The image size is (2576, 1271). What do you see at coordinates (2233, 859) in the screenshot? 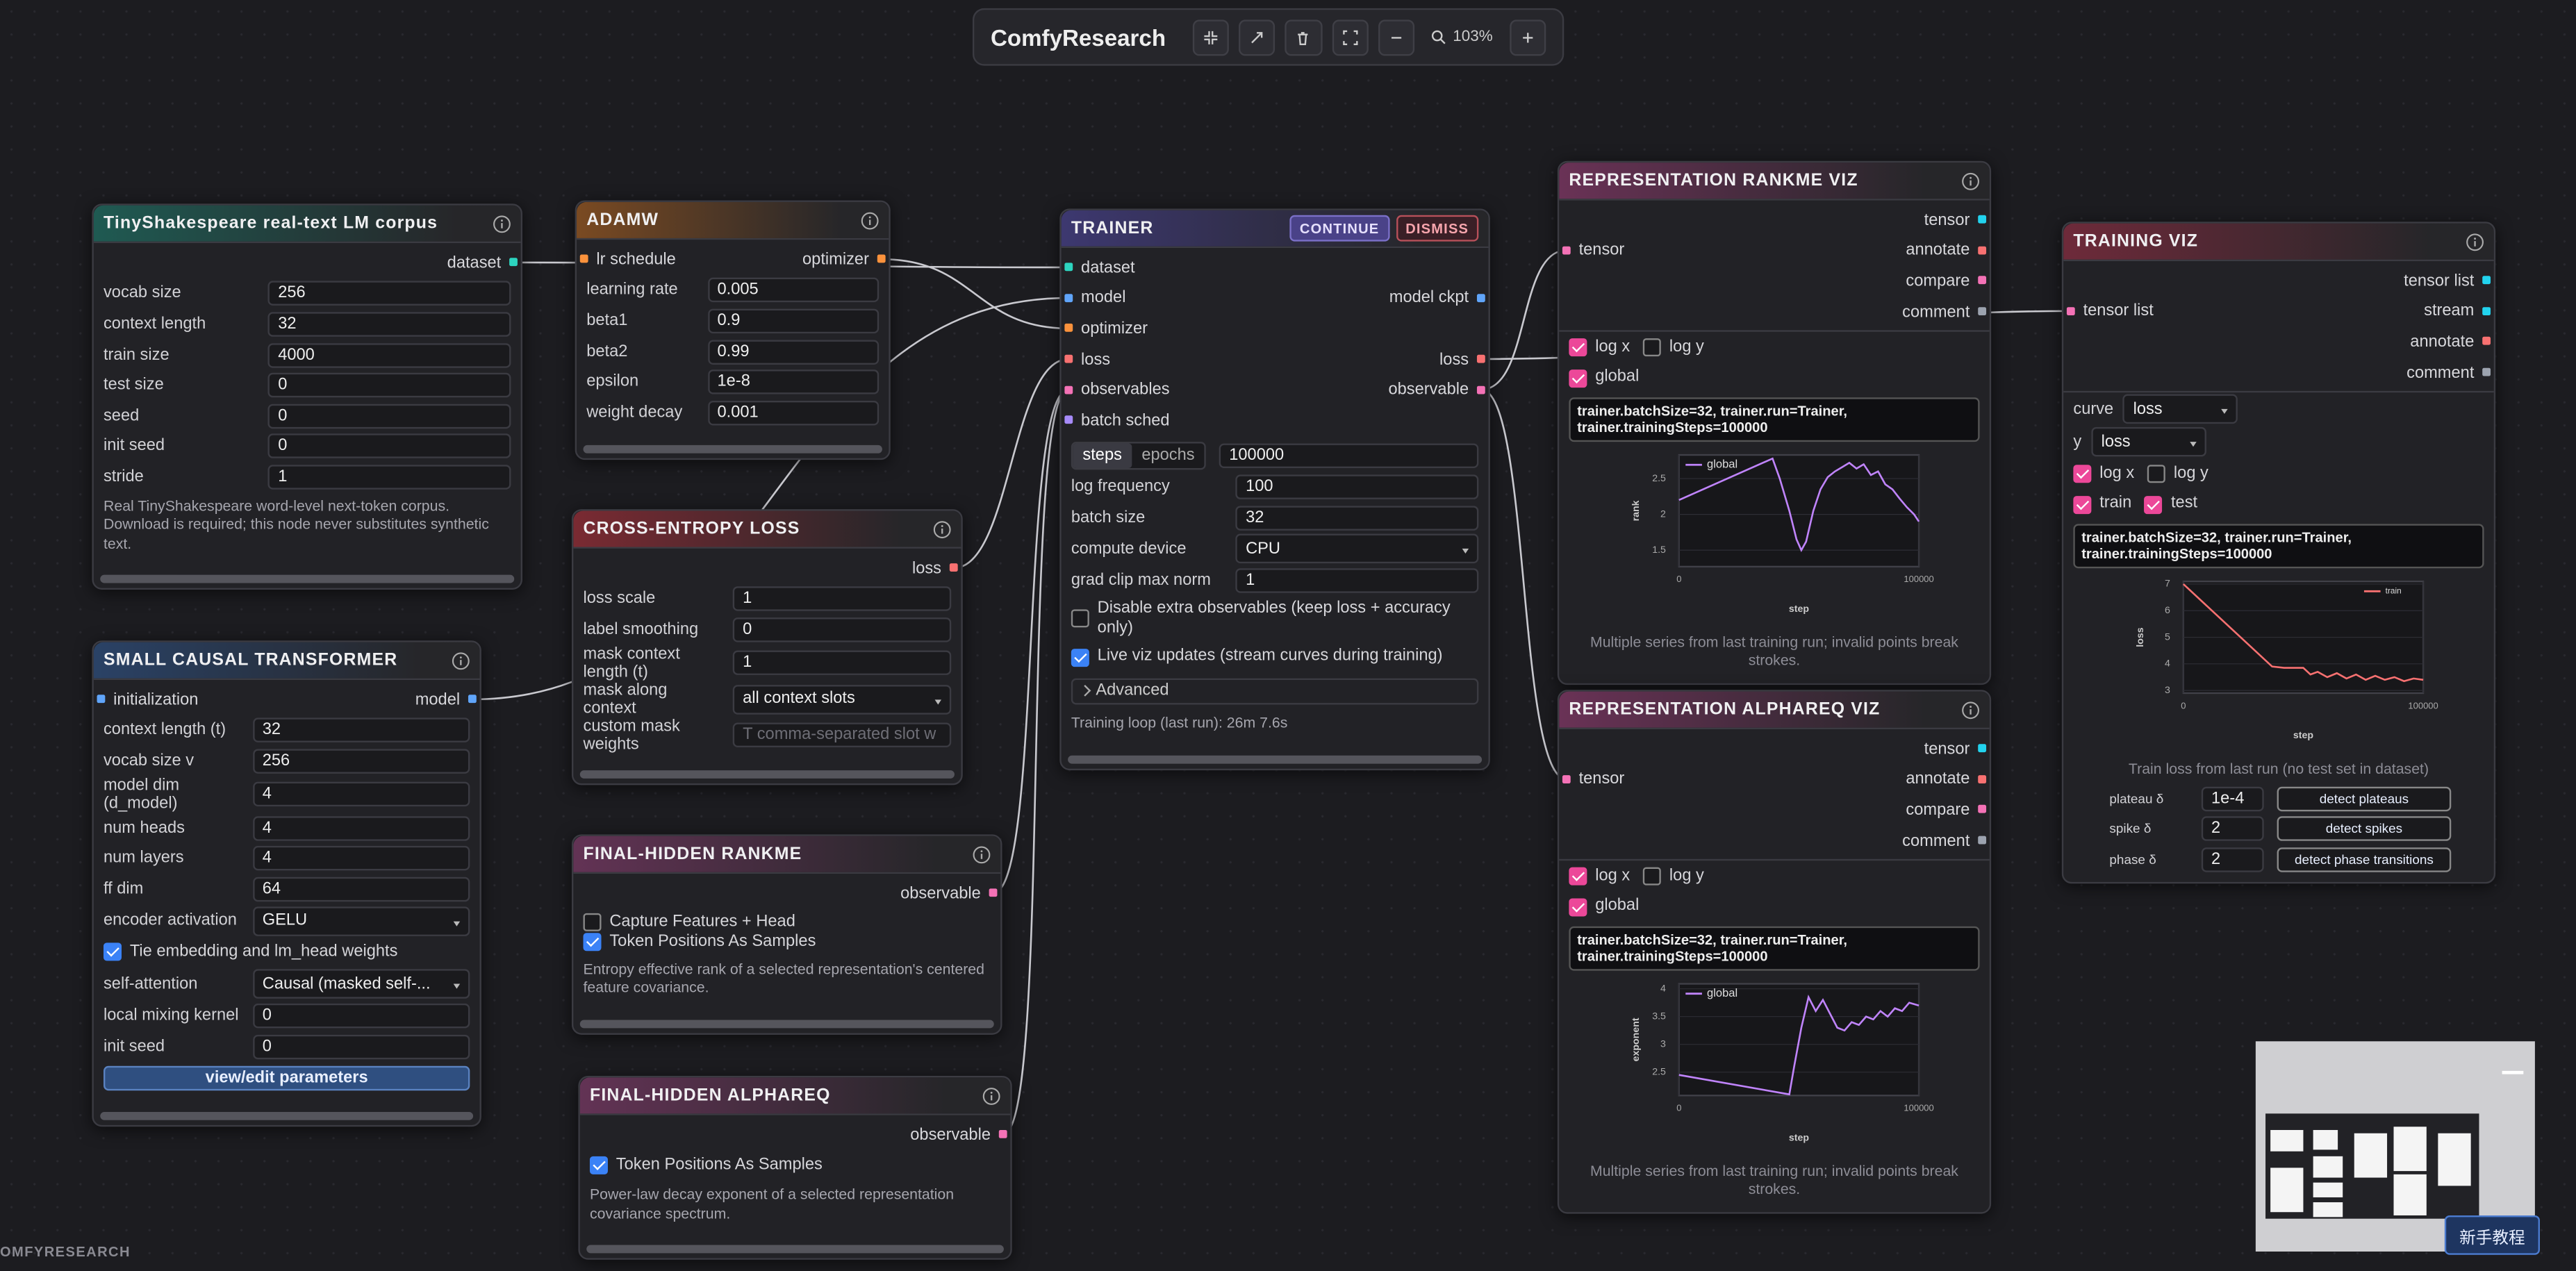
I see `field-input: 2` at bounding box center [2233, 859].